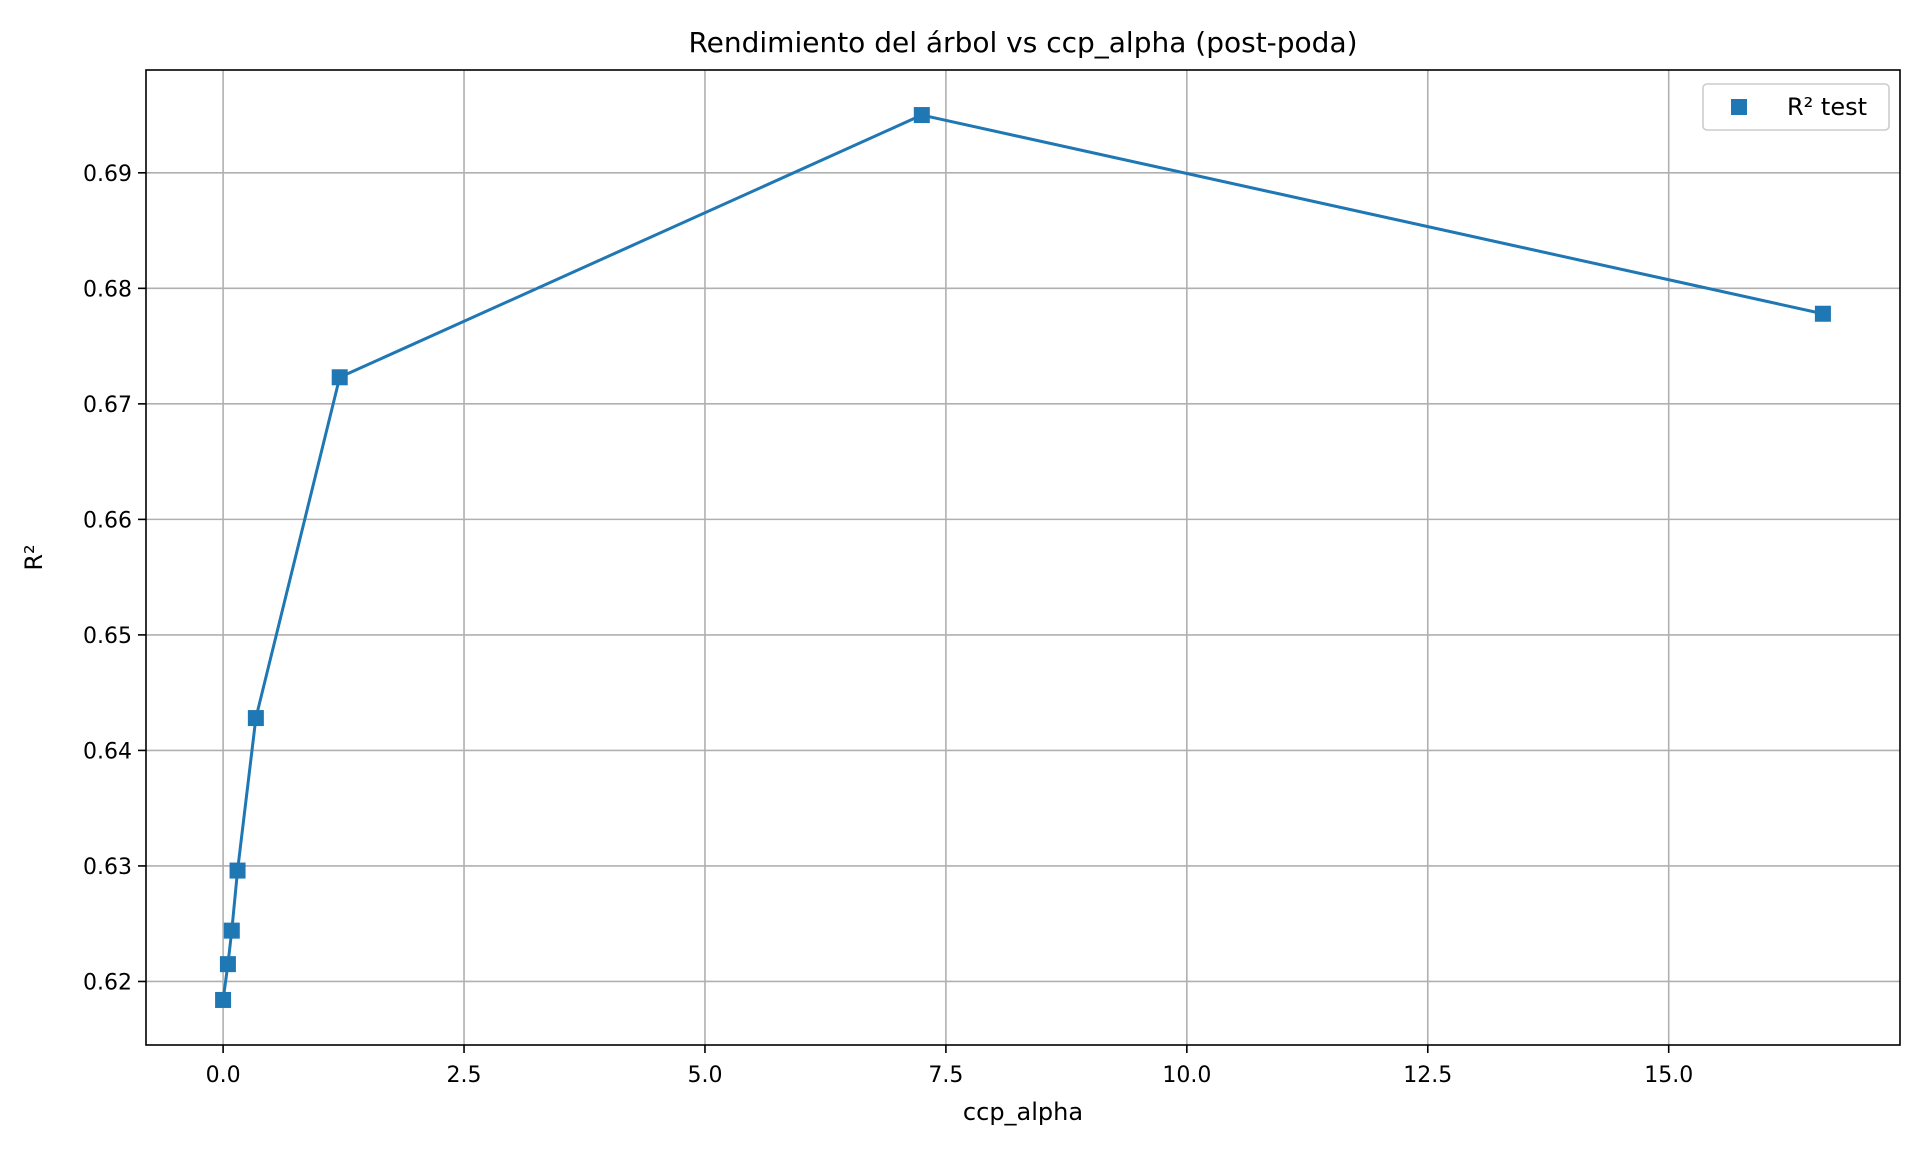 The height and width of the screenshot is (1152, 1920). What do you see at coordinates (223, 1075) in the screenshot?
I see `x-tick-label: 0.0` at bounding box center [223, 1075].